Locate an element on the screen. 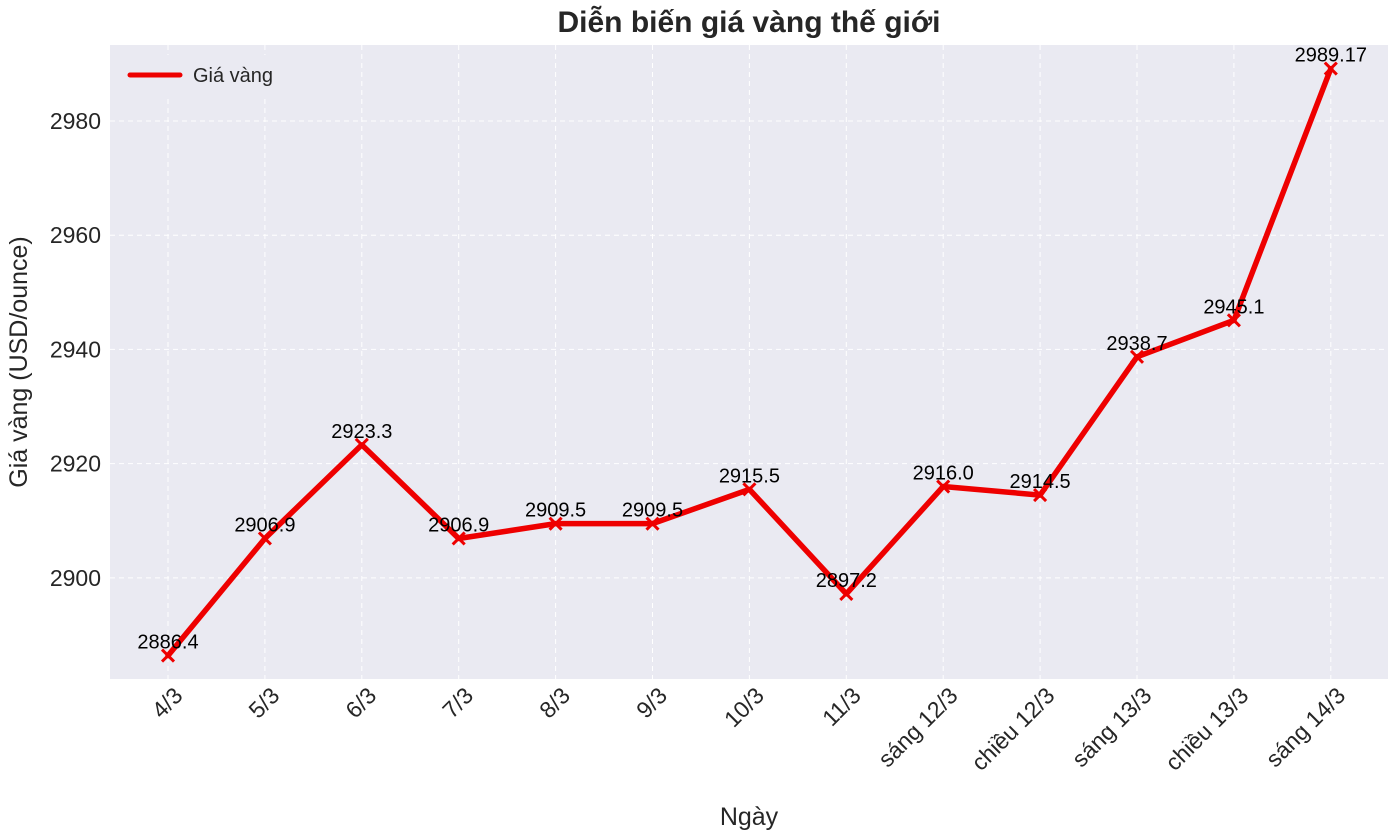 The width and height of the screenshot is (1393, 838). x-tick-label: 8/3 is located at coordinates (554, 702).